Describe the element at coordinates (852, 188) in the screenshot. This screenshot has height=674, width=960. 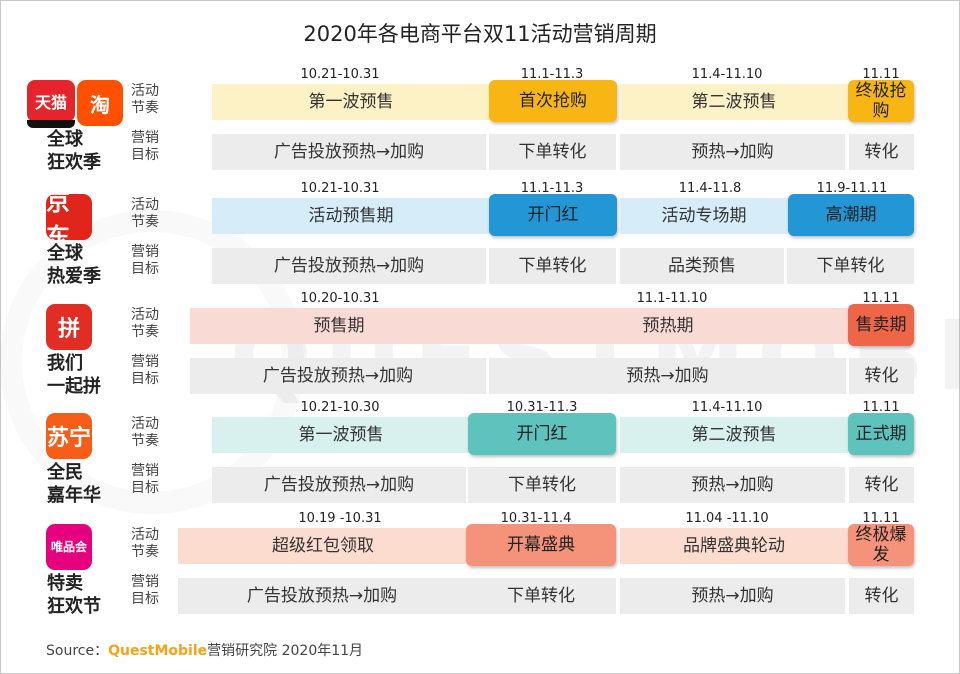
I see `period-date: 11.9-11.11` at that location.